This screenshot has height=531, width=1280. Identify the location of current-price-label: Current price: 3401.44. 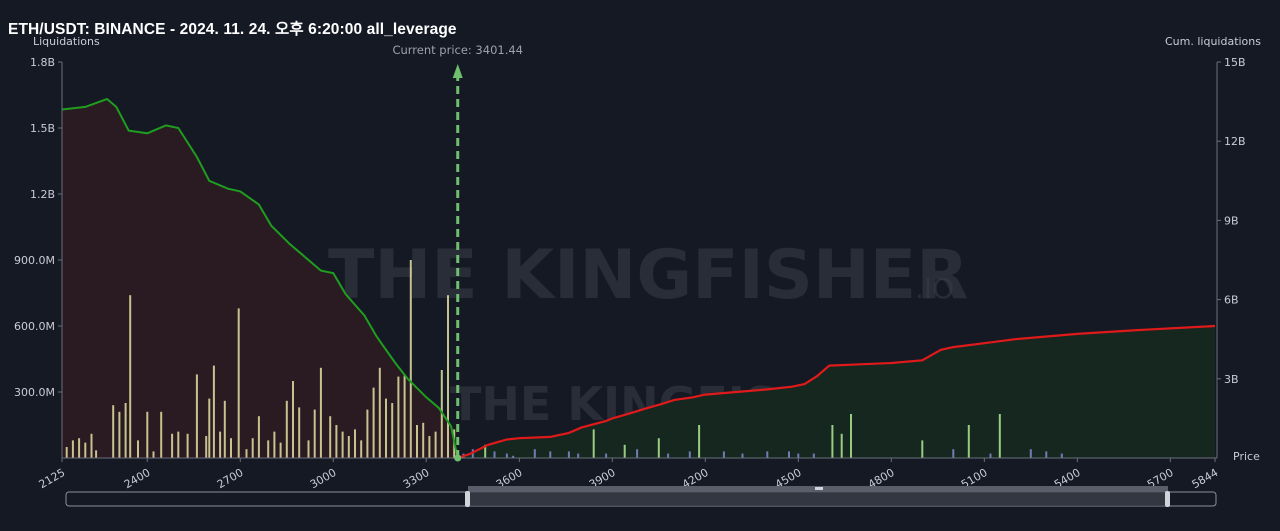
(457, 50).